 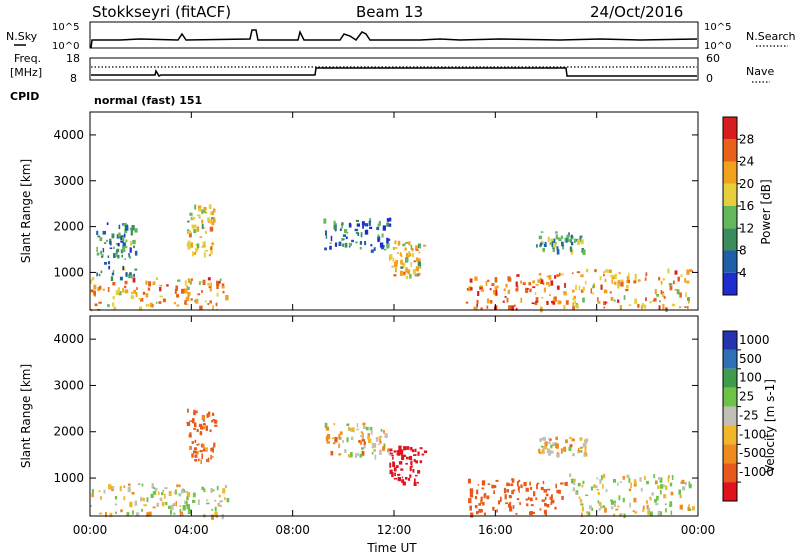 I want to click on colorbar-tick-label: 12, so click(x=746, y=228).